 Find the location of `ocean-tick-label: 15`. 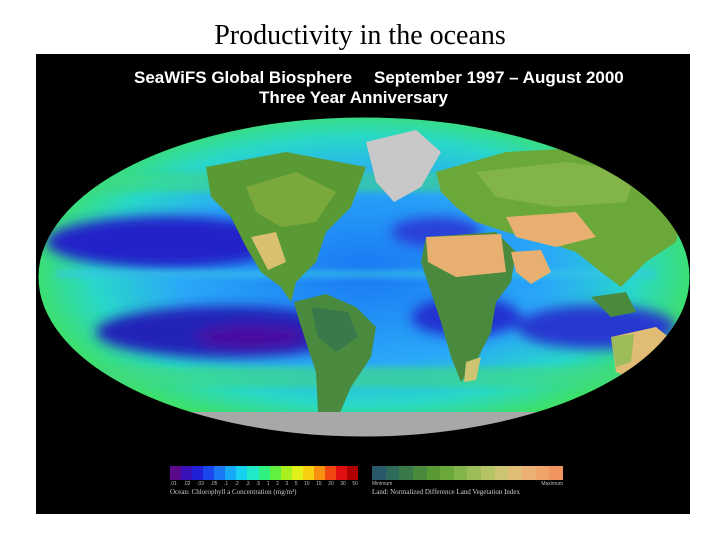

ocean-tick-label: 15 is located at coordinates (319, 484).